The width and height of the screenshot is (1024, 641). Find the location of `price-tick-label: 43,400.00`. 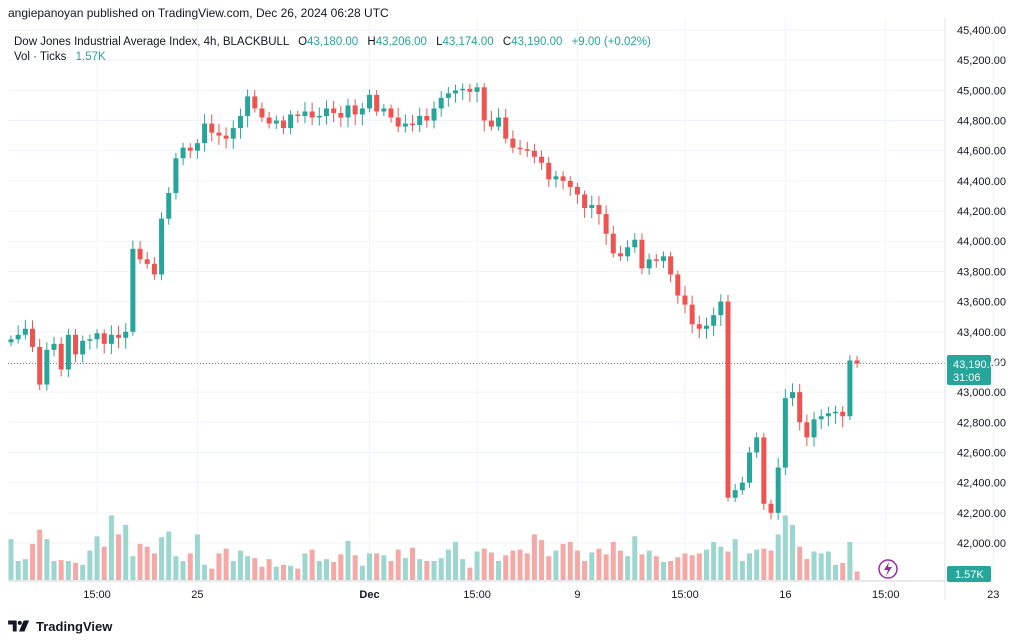

price-tick-label: 43,400.00 is located at coordinates (981, 333).